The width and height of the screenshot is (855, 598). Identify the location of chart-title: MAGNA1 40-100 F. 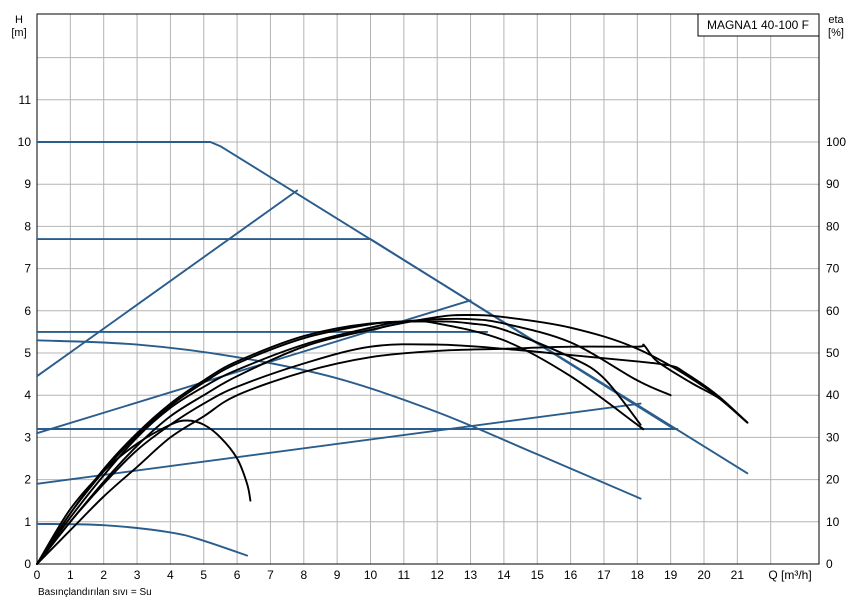
(758, 25).